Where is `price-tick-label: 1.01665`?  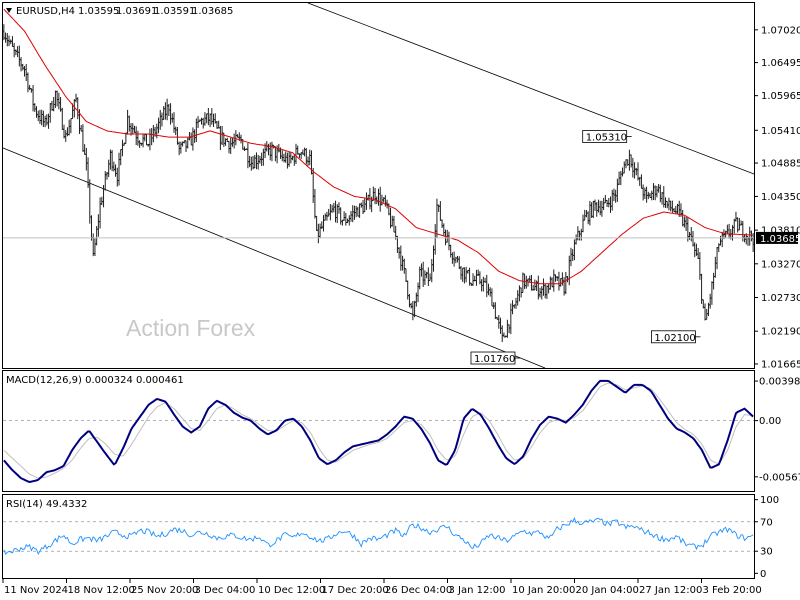 price-tick-label: 1.01665 is located at coordinates (780, 364).